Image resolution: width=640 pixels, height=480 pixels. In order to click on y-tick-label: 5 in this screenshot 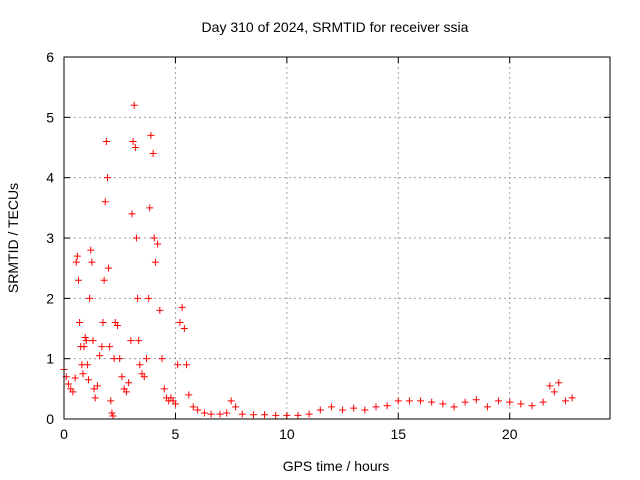, I will do `click(50, 117)`.